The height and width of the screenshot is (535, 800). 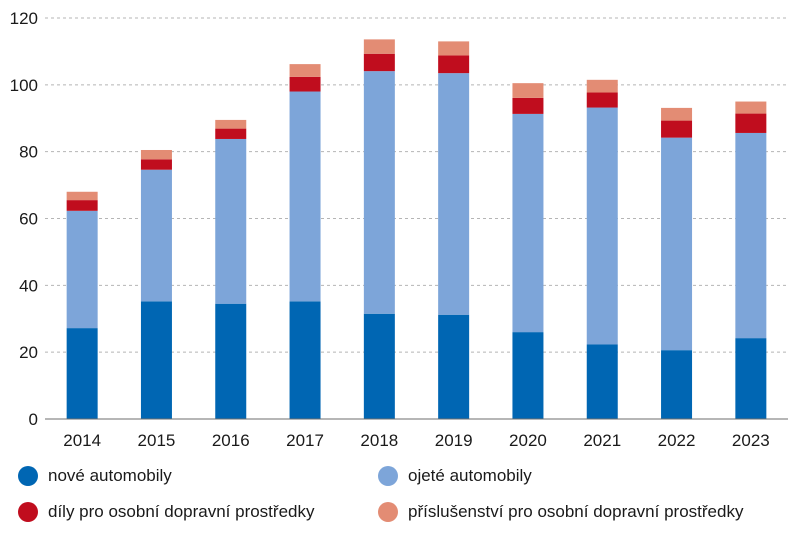 What do you see at coordinates (602, 440) in the screenshot?
I see `x-tick-label: 2021` at bounding box center [602, 440].